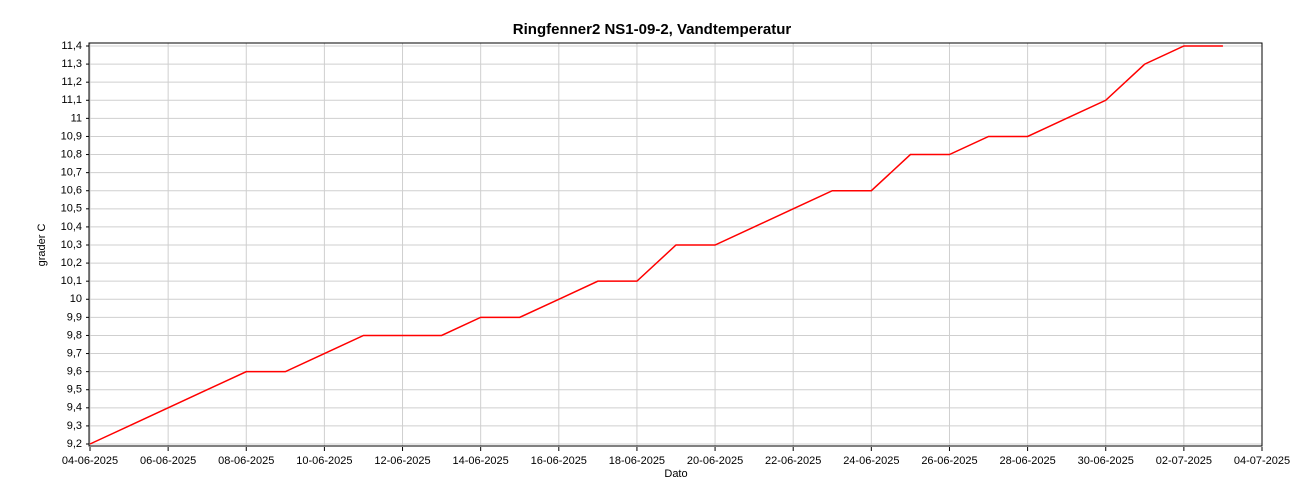  I want to click on x-axis-label: Dato, so click(675, 474).